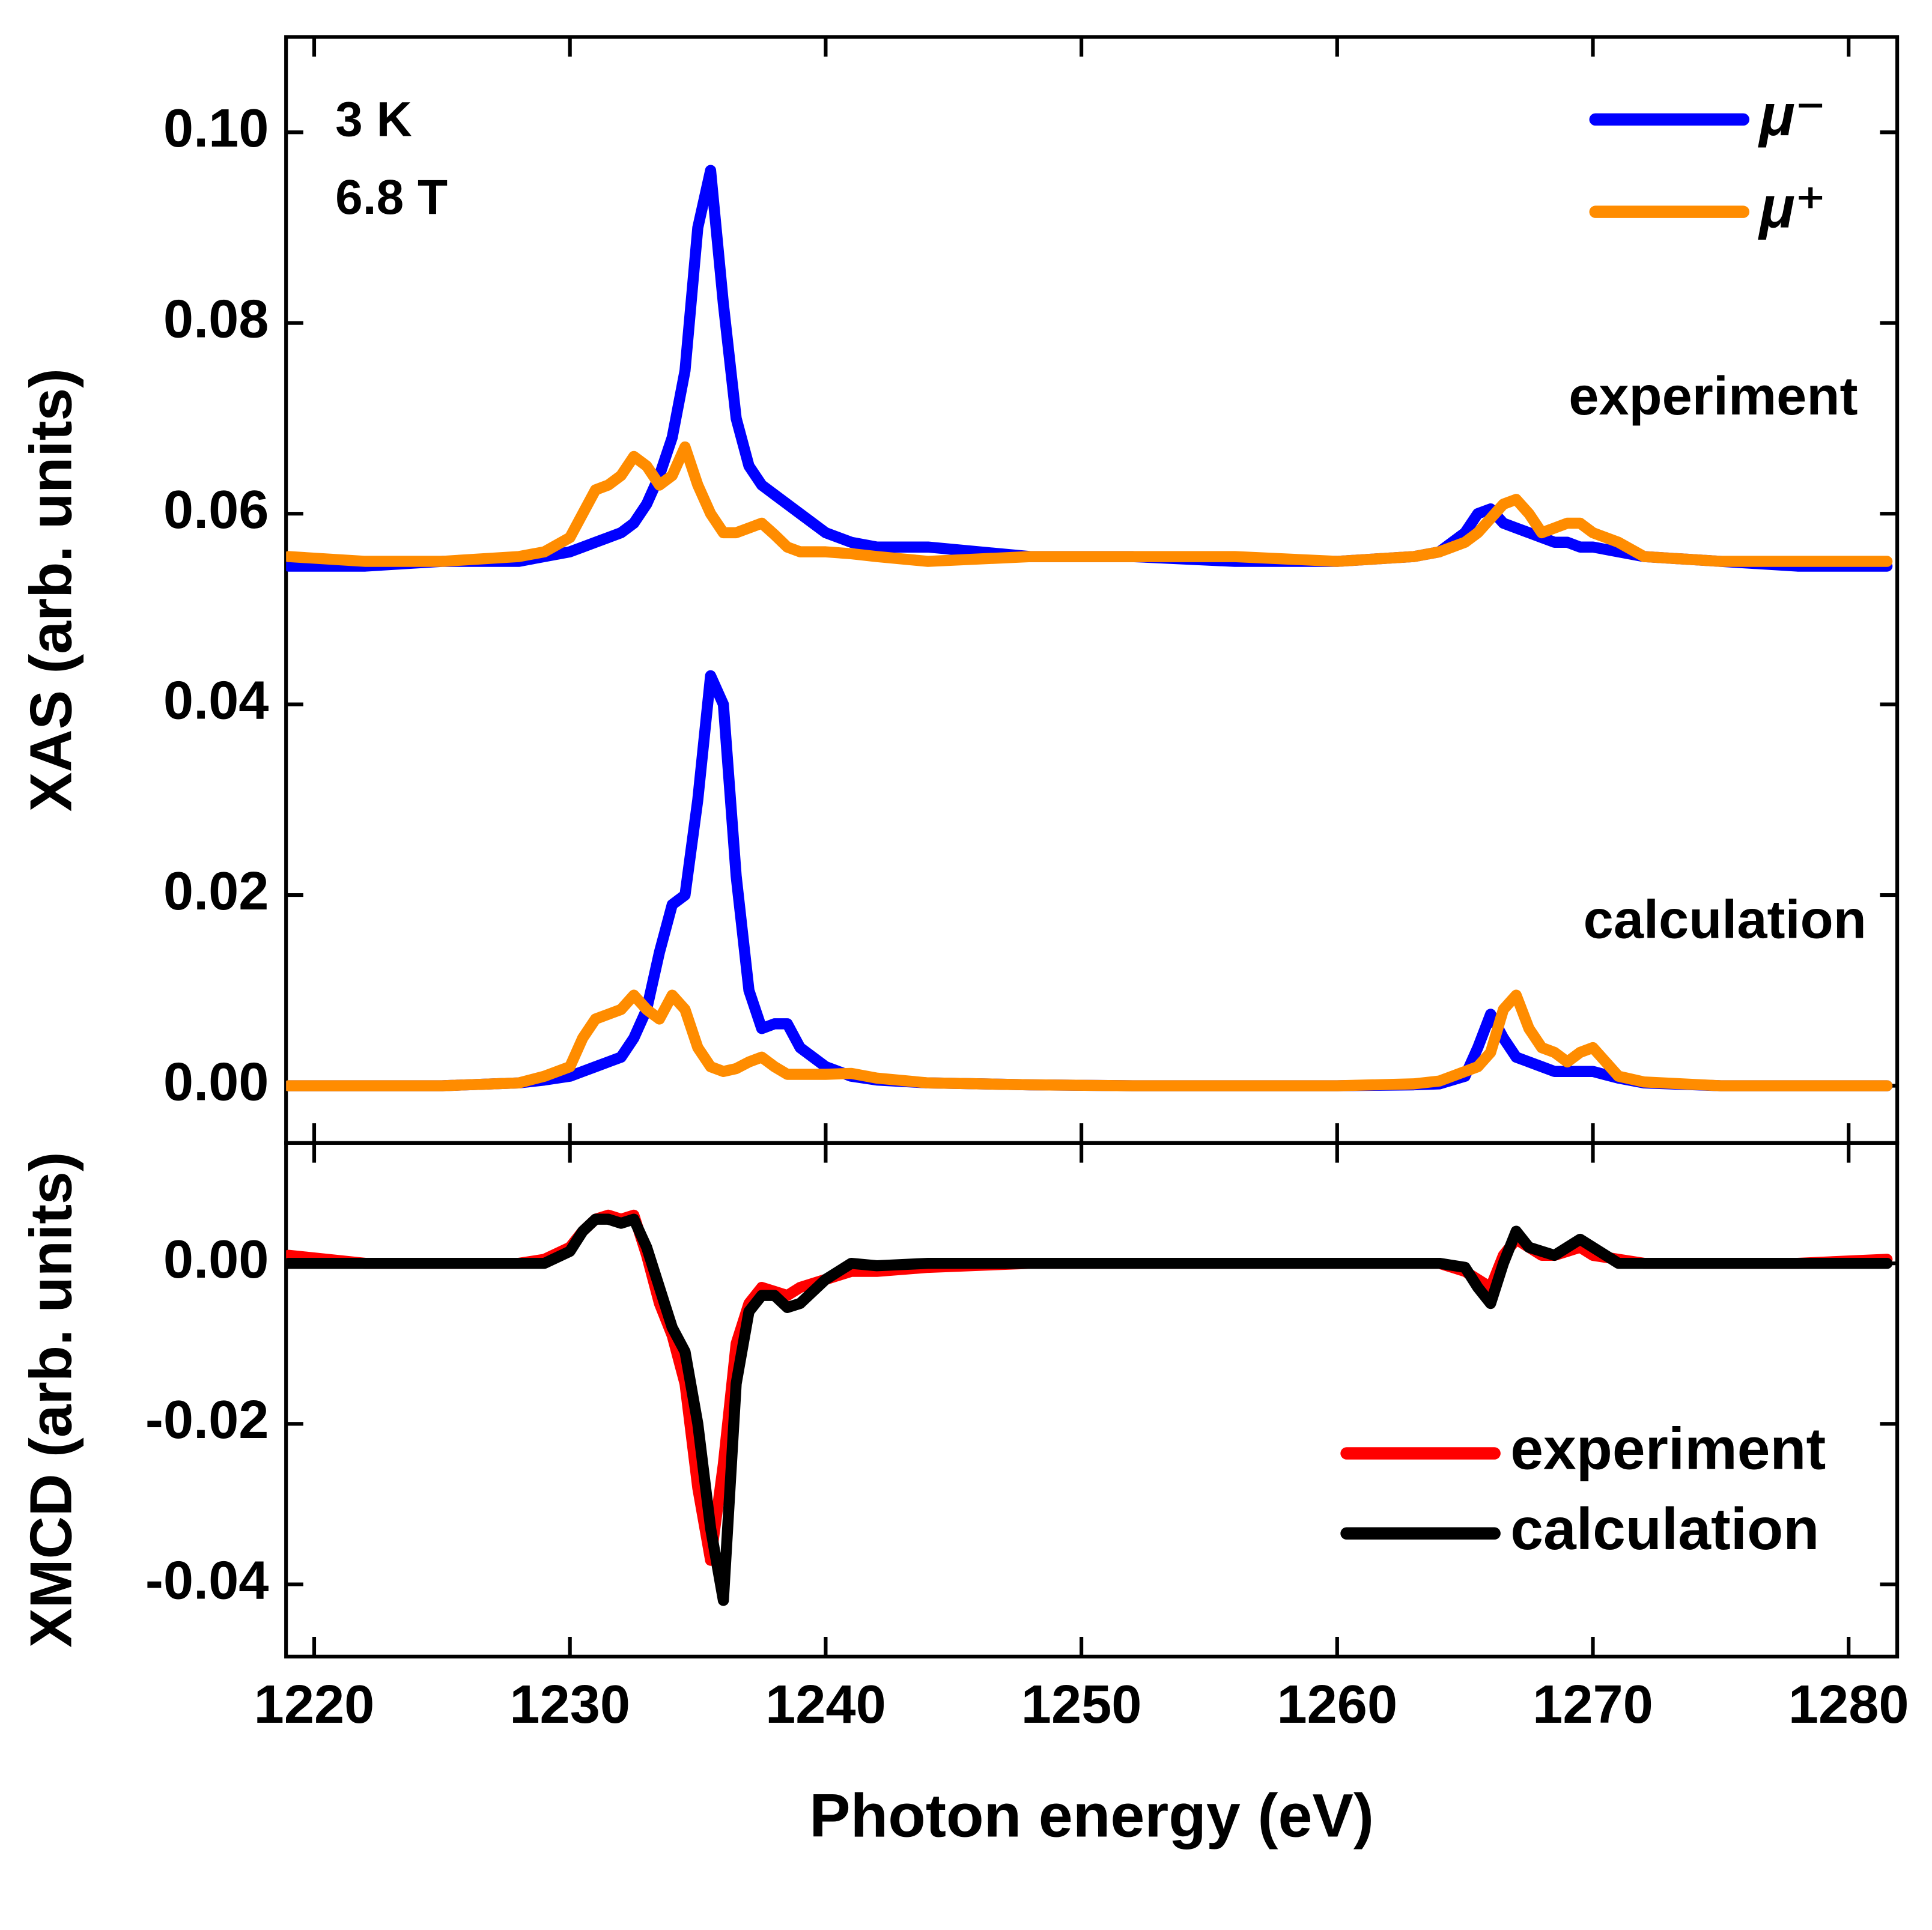 This screenshot has width=1932, height=1930. Describe the element at coordinates (1081, 1705) in the screenshot. I see `x-tick-label: 1250` at that location.